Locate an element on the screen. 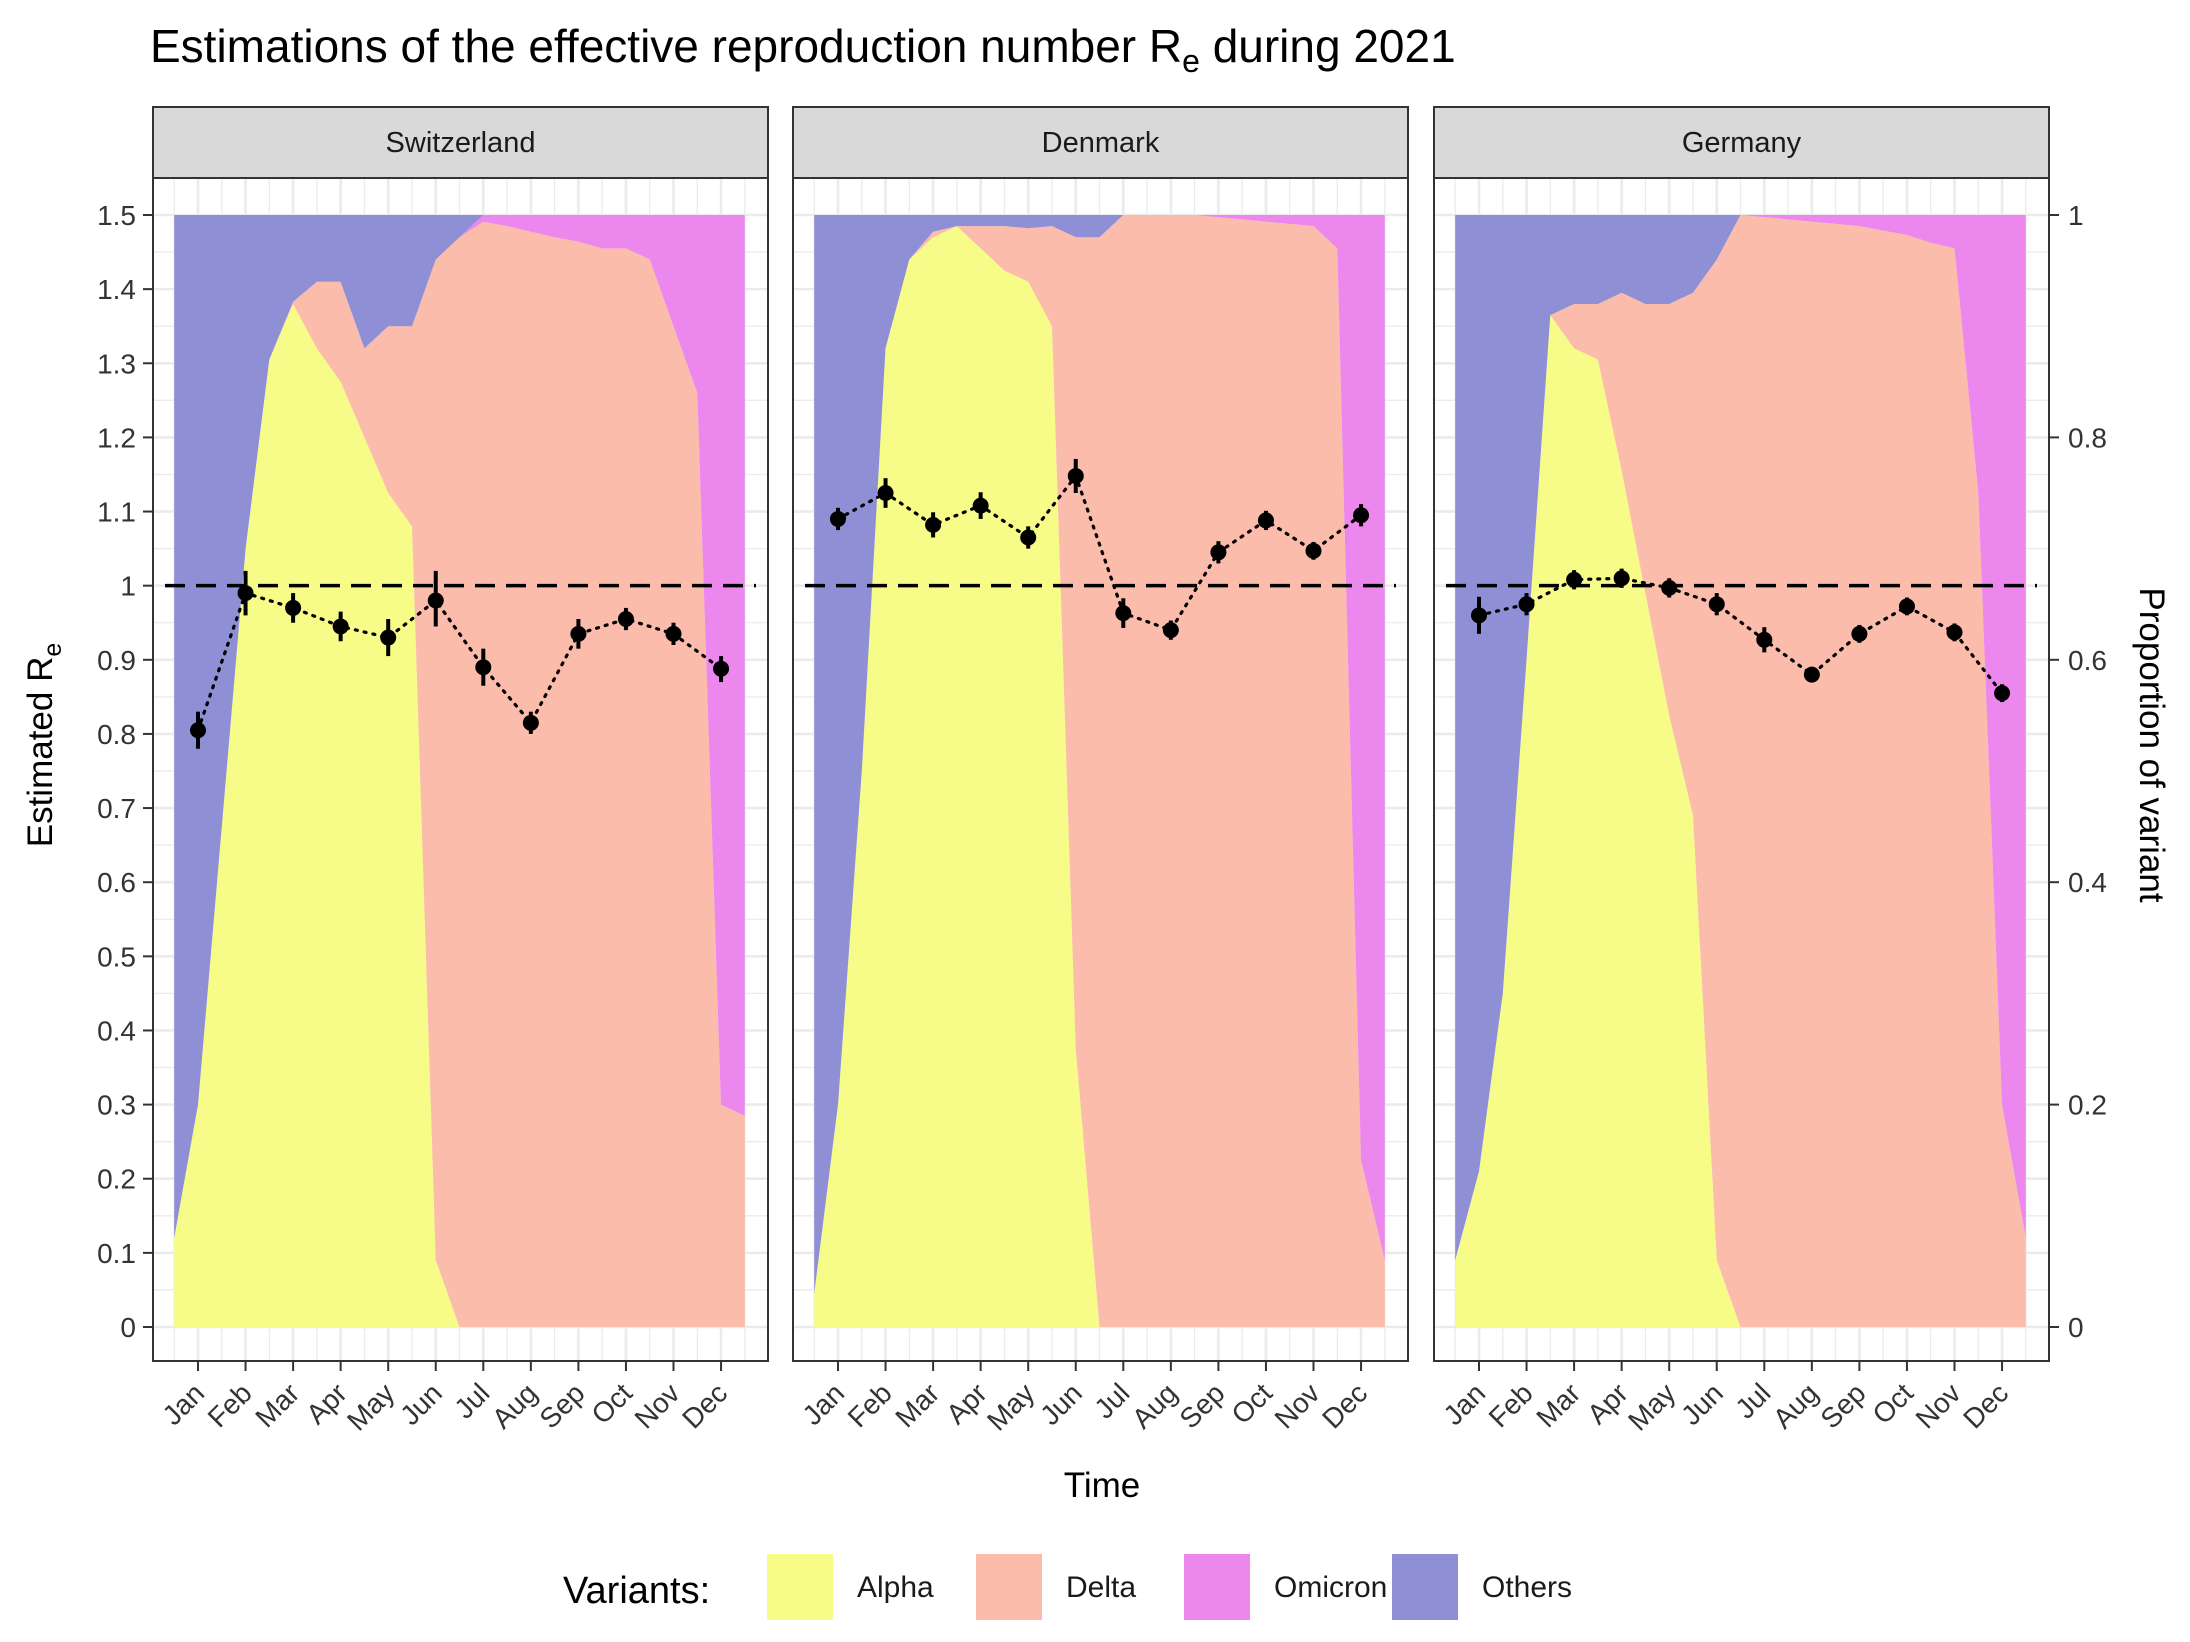 This screenshot has width=2190, height=1642. y-tick-label: 0.2 is located at coordinates (116, 1179).